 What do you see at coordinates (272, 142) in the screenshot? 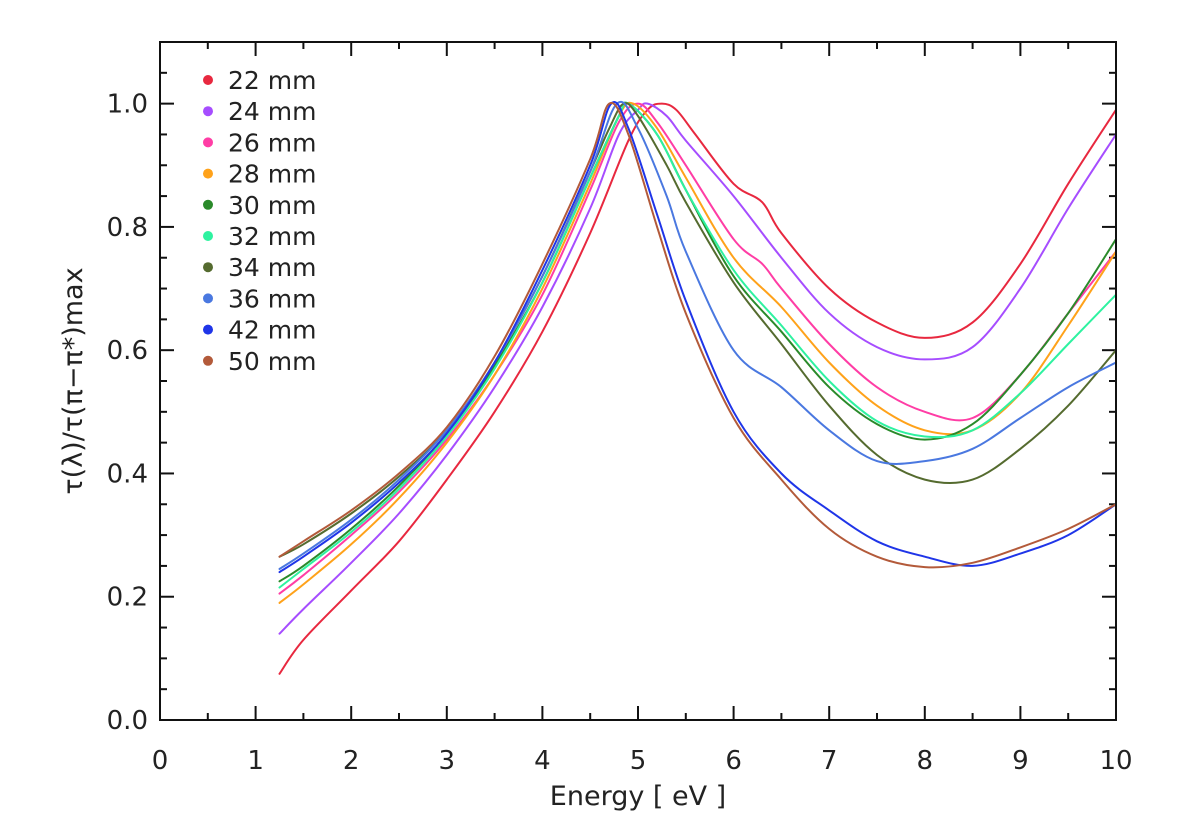
I see `legend-label: 26 mm` at bounding box center [272, 142].